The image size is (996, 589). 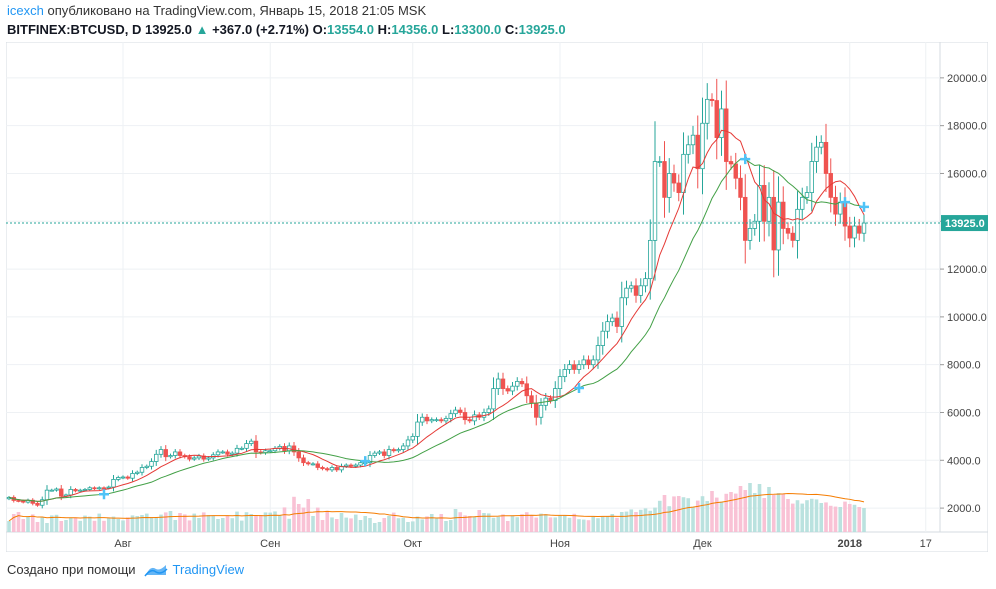 I want to click on x-tick-label: 17, so click(x=926, y=544).